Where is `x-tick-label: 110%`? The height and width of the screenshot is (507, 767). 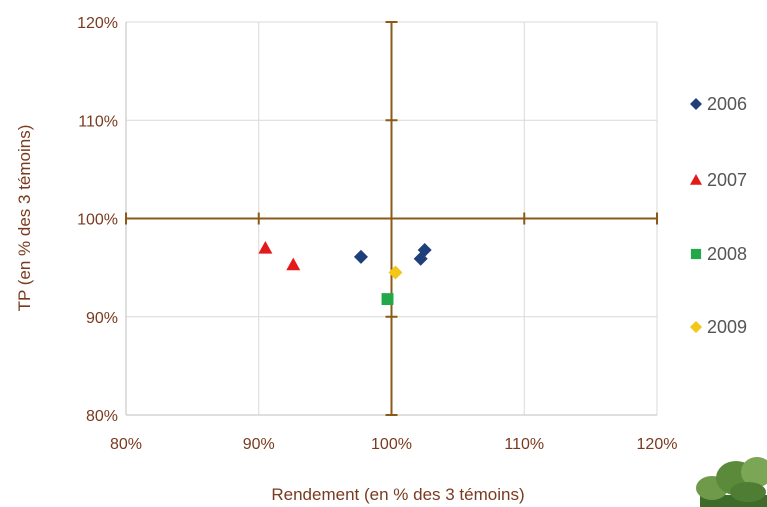 x-tick-label: 110% is located at coordinates (524, 444).